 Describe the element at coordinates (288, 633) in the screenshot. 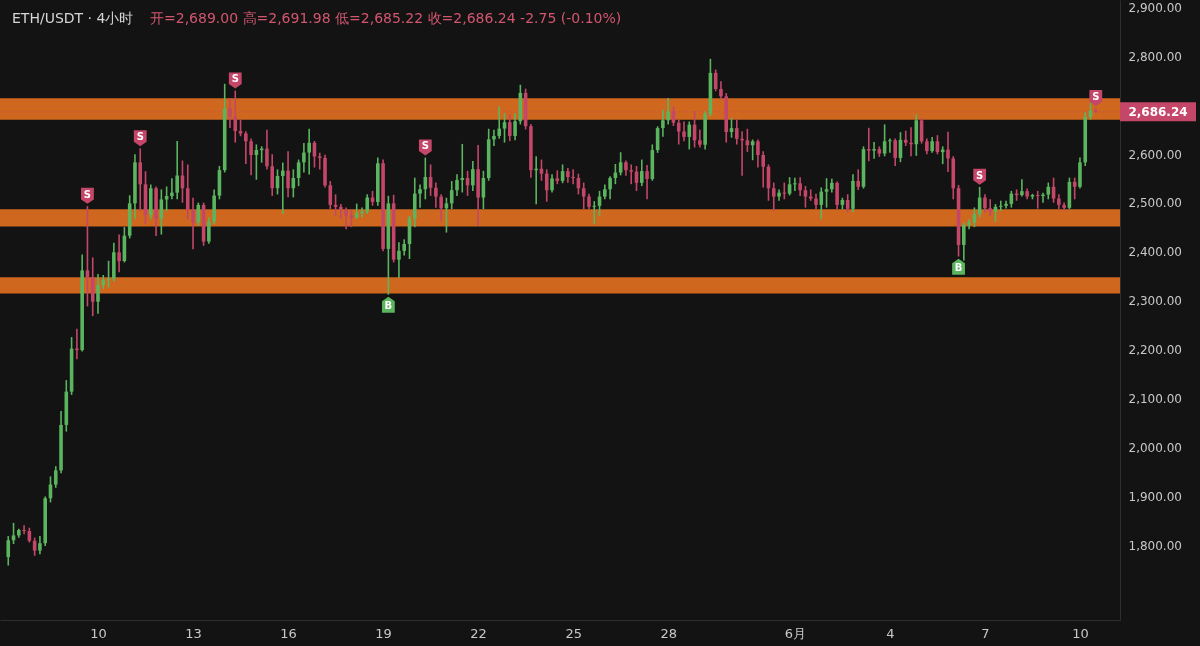

I see `x-tick-label: 16` at that location.